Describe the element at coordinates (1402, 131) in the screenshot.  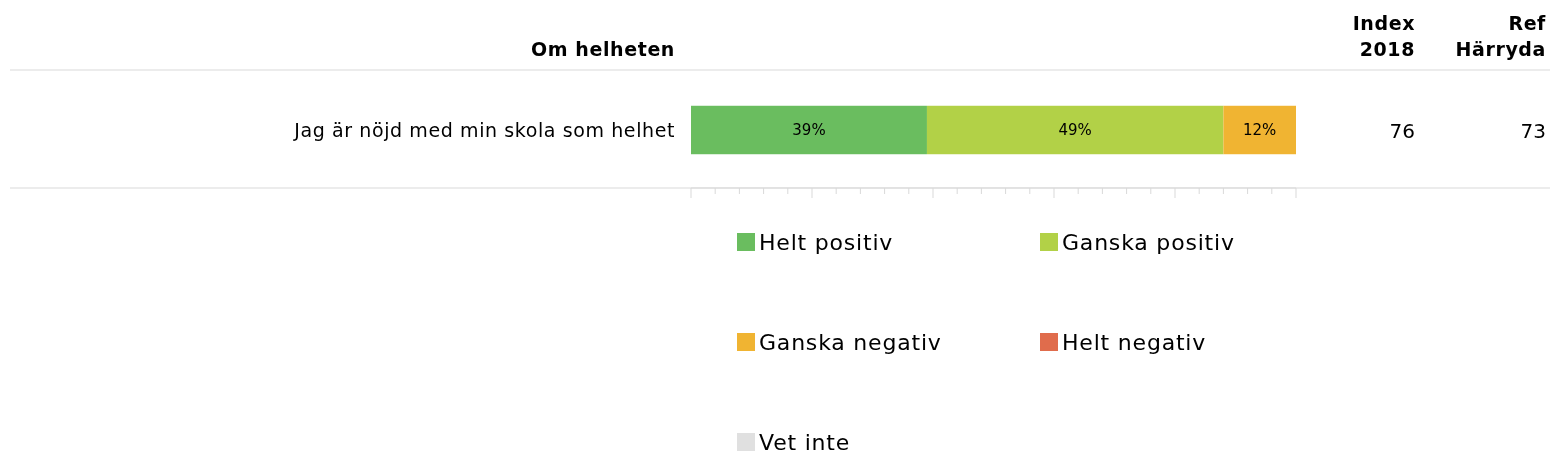
I see `text: 76` at that location.